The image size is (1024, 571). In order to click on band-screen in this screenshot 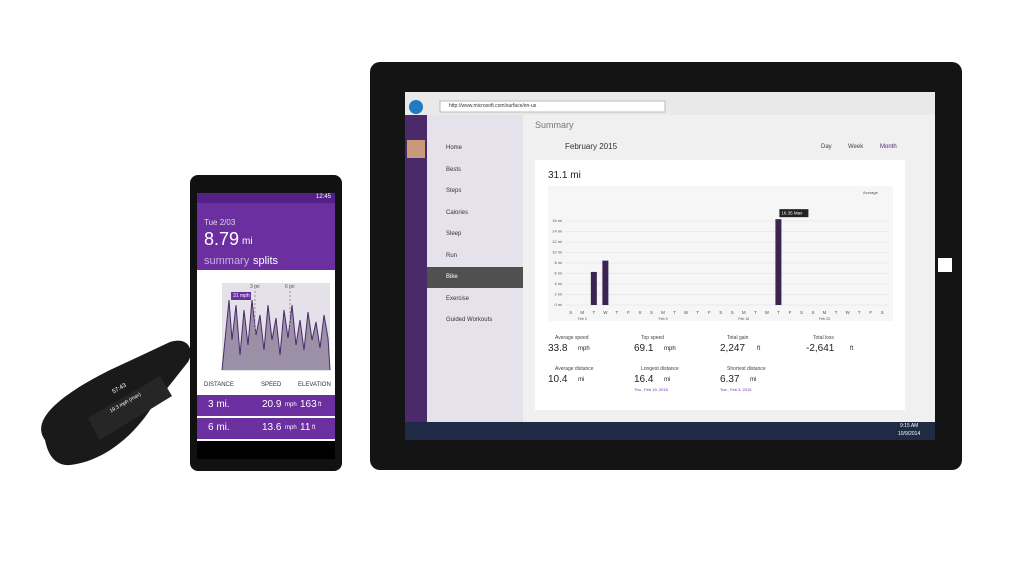, I will do `click(130, 408)`.